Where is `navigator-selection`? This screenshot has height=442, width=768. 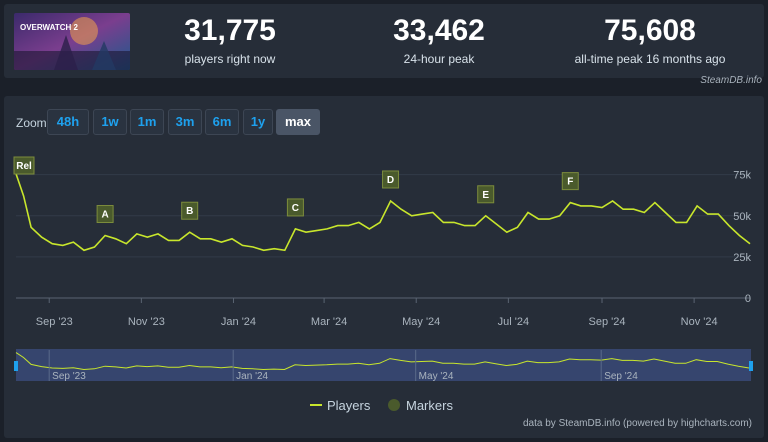 navigator-selection is located at coordinates (383, 365).